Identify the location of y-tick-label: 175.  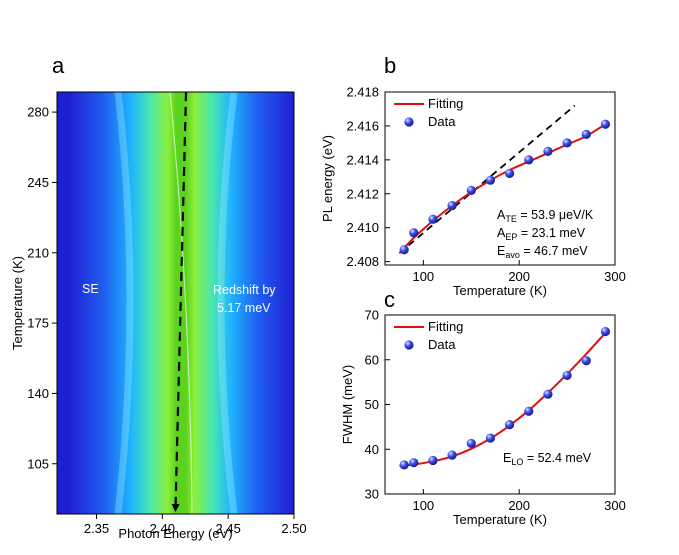
(38, 323).